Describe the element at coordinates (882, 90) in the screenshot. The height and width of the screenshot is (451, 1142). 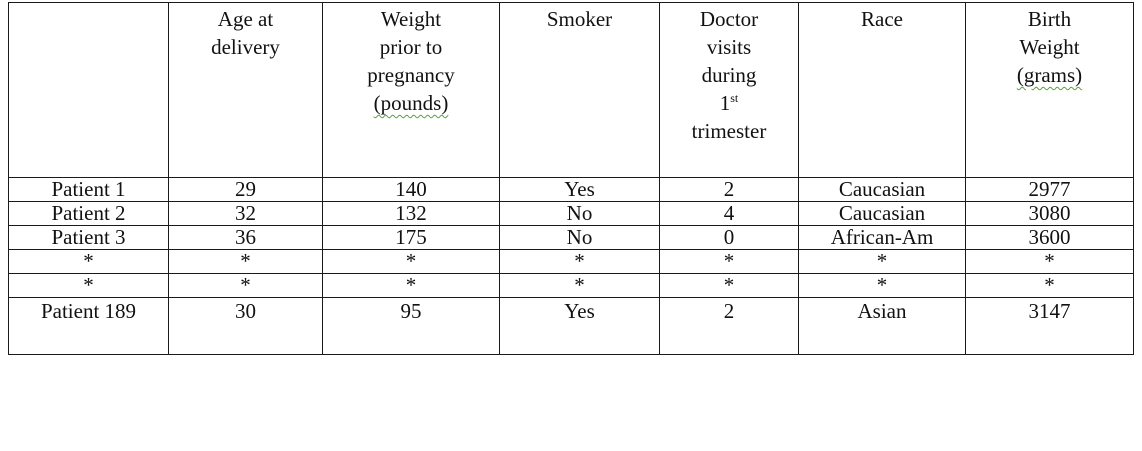
I see `header-cell-race: Race` at that location.